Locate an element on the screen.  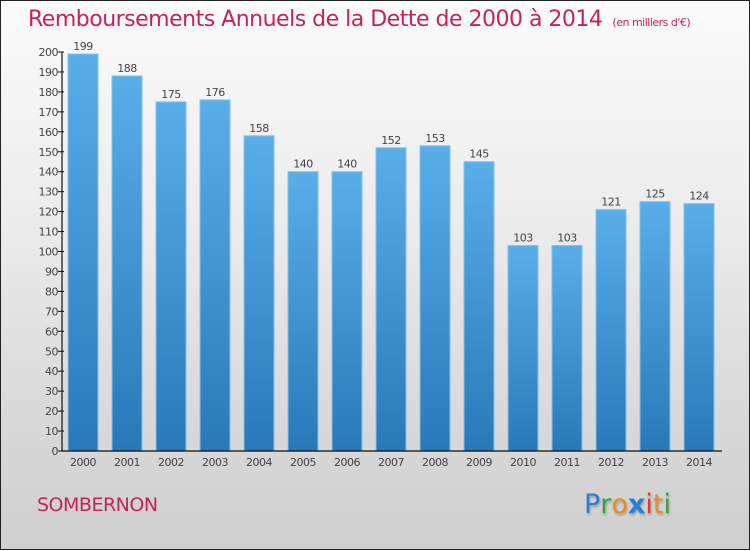
y-tick-label-110: 110 is located at coordinates (49, 232).